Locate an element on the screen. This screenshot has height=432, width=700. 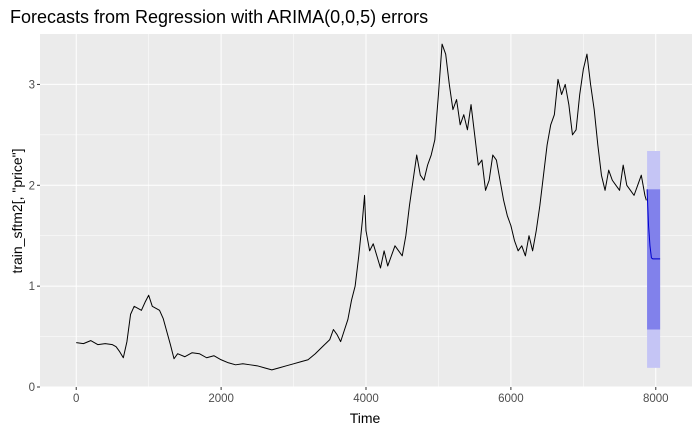
y-tick-label: 1 is located at coordinates (32, 287).